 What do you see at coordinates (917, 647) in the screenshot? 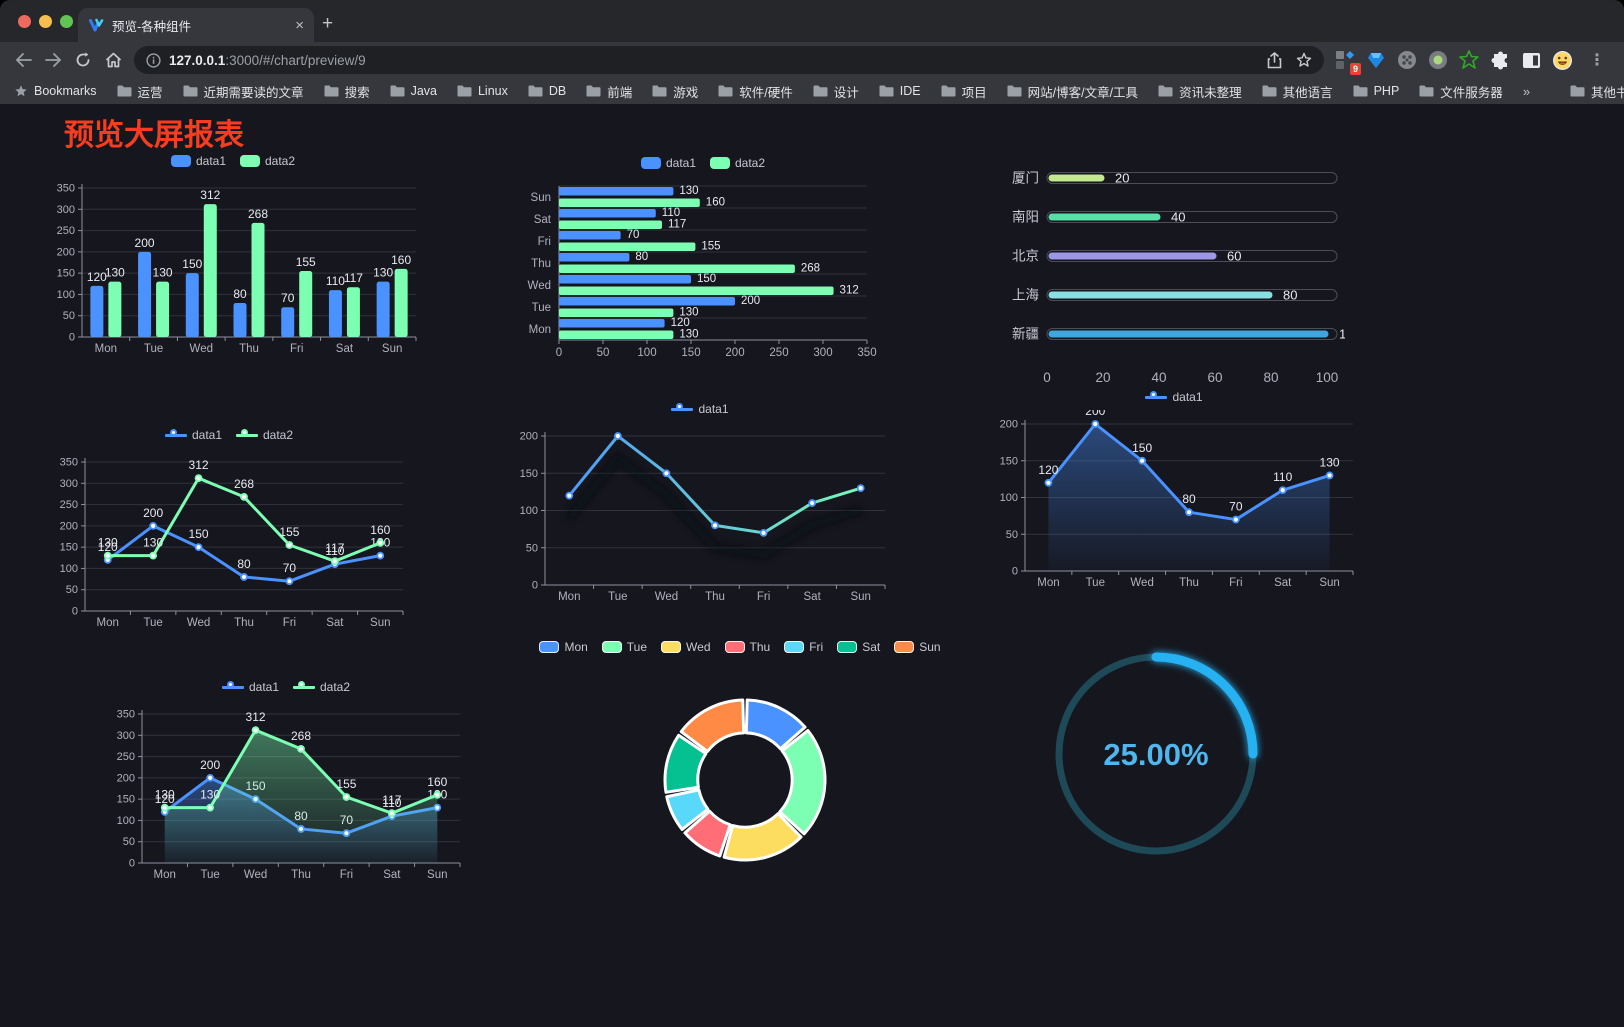
I see `legend-item-Sun: Sun` at bounding box center [917, 647].